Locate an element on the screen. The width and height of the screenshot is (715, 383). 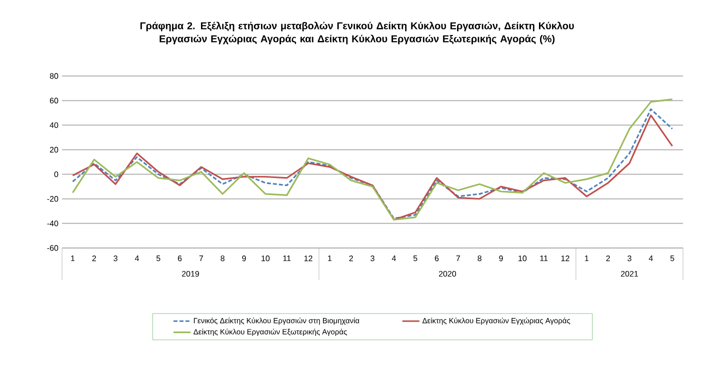
y-tick-label: 80 is located at coordinates (54, 76).